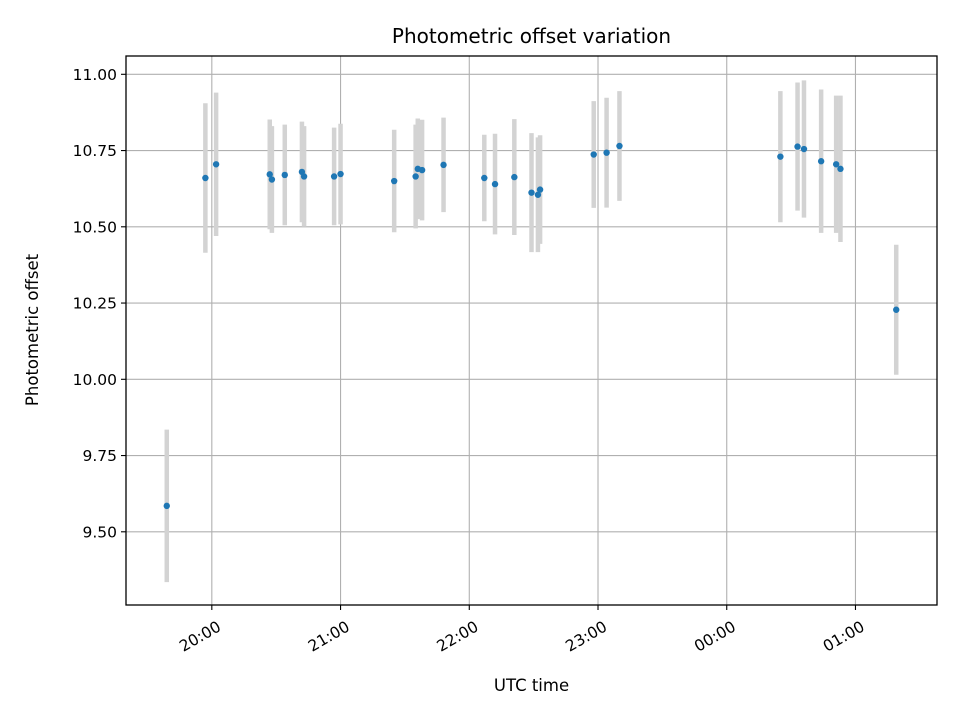 The width and height of the screenshot is (960, 720). I want to click on y-tick-label: 10.25, so click(95, 304).